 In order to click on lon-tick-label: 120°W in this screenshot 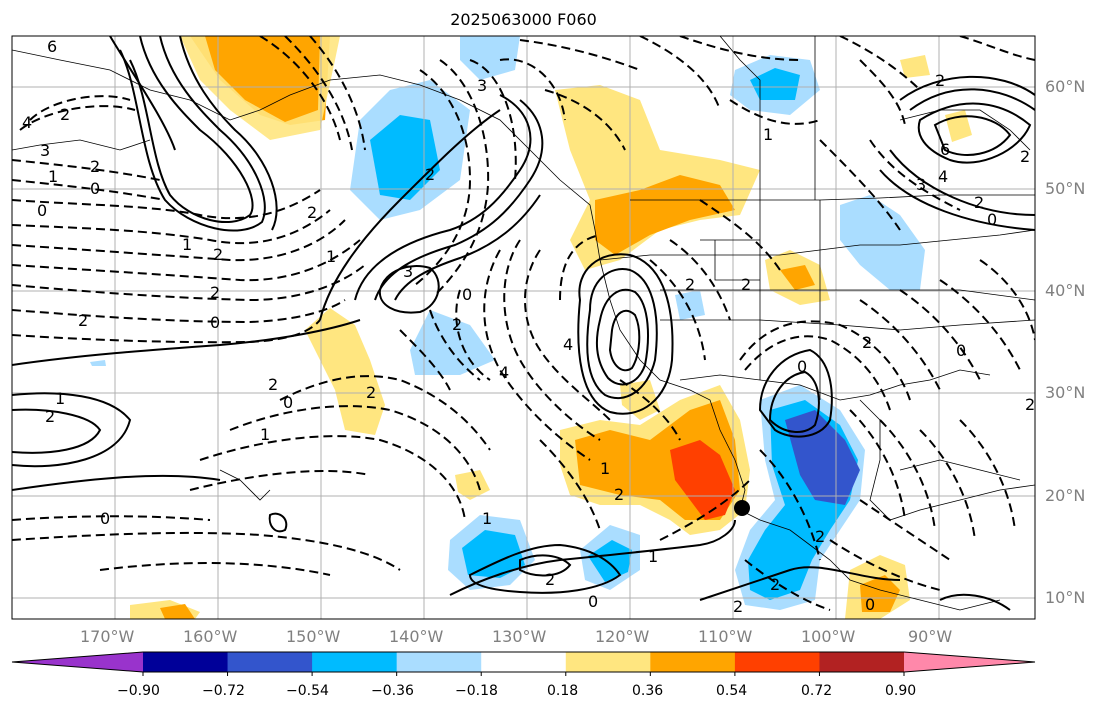, I will do `click(622, 636)`.